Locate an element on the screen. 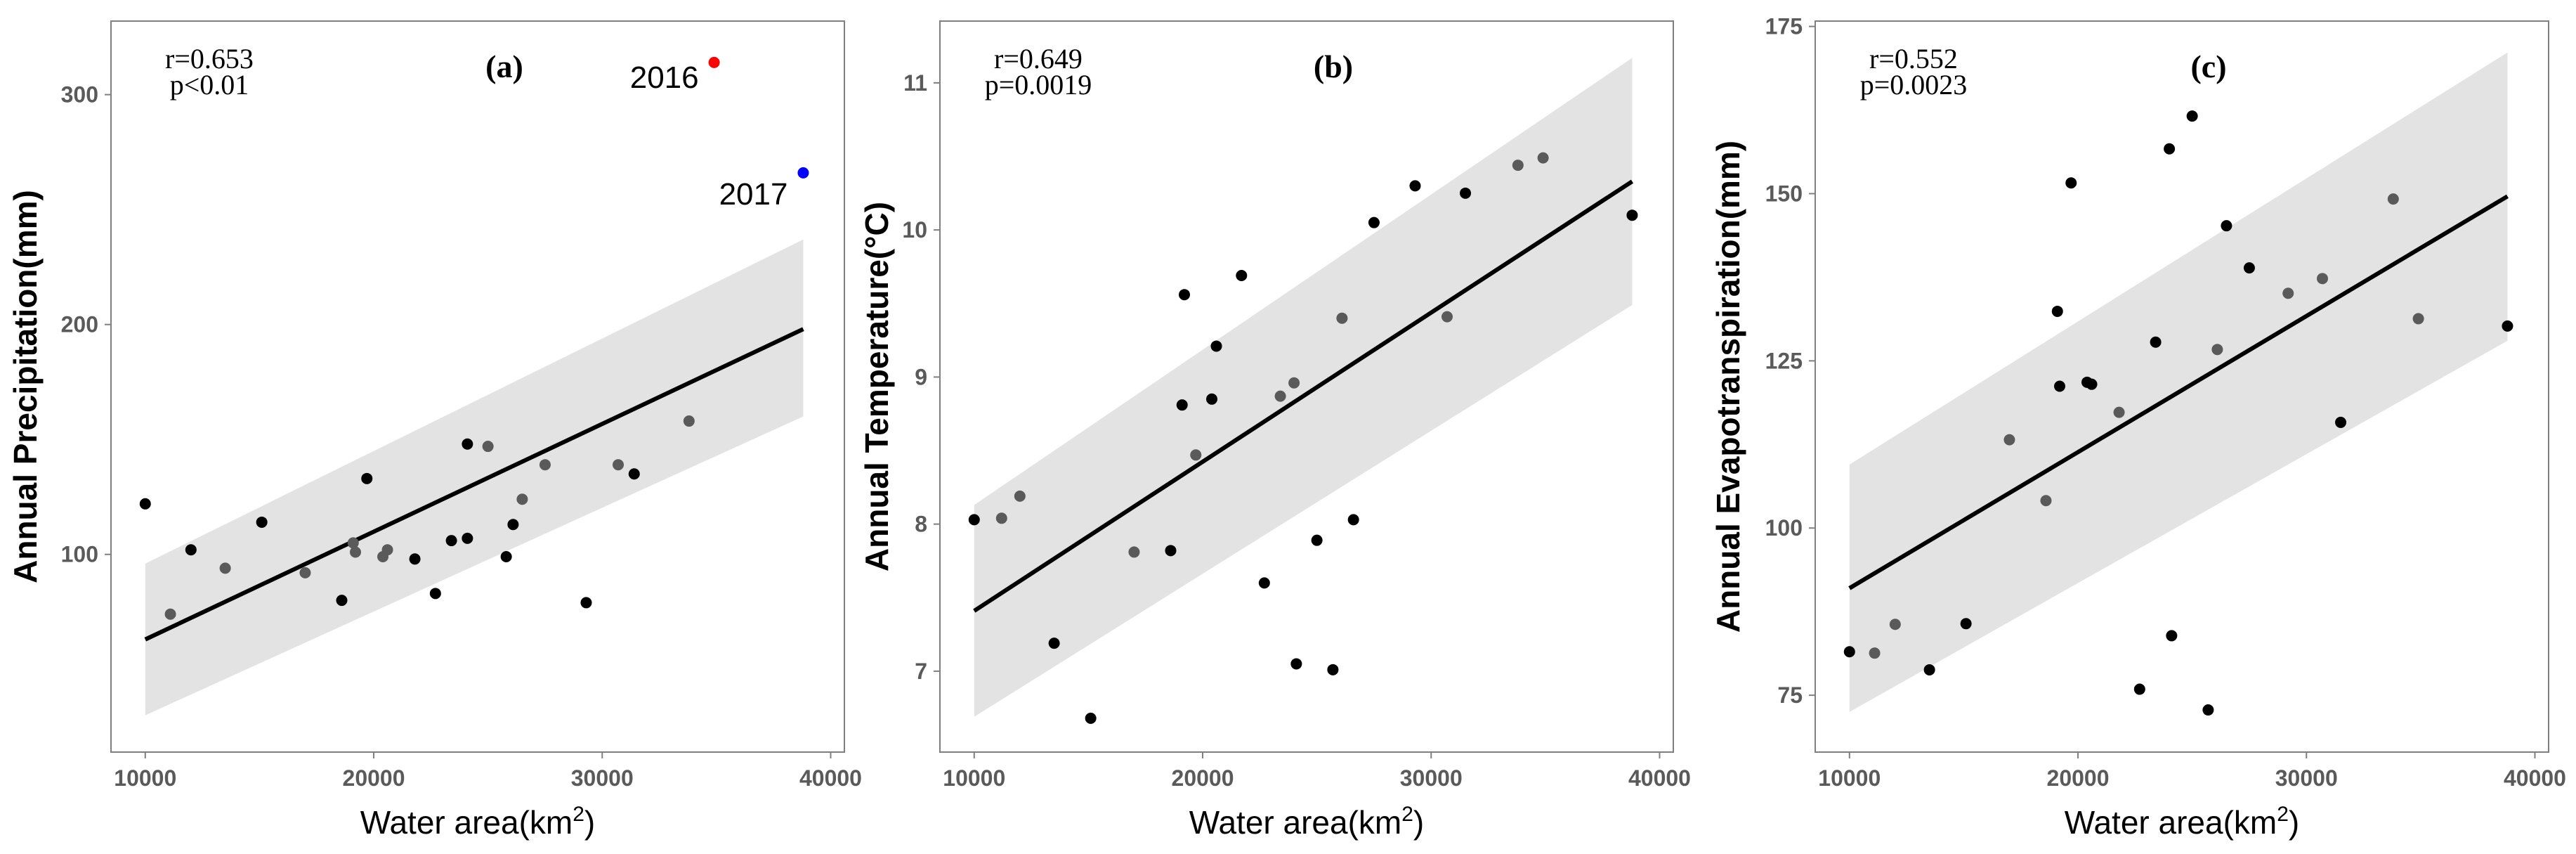  highlight-point-2016 is located at coordinates (714, 62).